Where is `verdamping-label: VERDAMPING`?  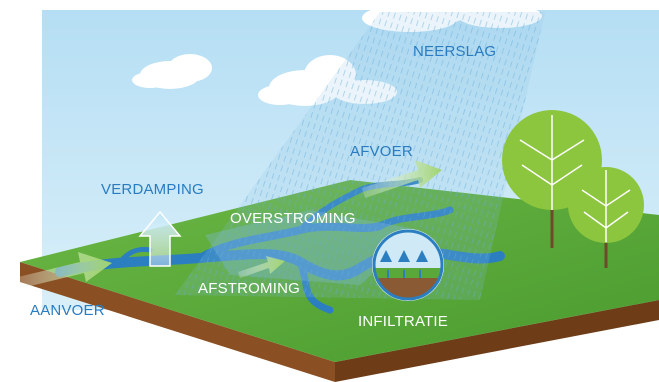 verdamping-label: VERDAMPING is located at coordinates (152, 189).